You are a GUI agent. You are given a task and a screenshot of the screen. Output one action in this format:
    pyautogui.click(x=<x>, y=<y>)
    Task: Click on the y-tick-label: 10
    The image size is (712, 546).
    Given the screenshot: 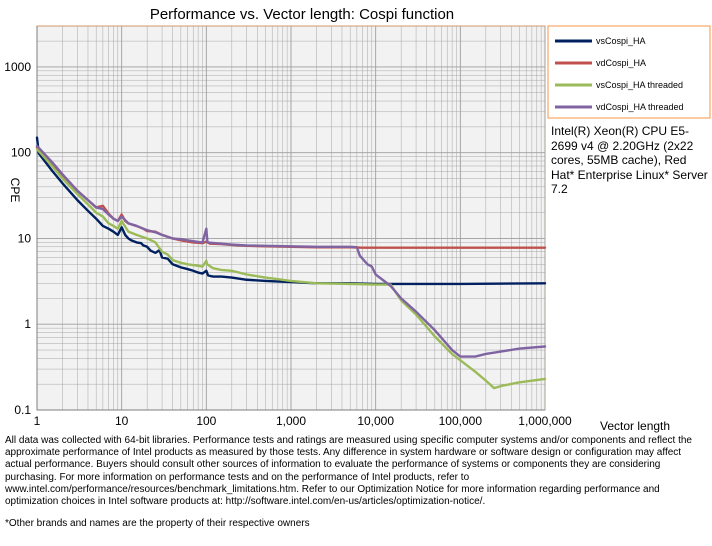 What is the action you would take?
    pyautogui.click(x=25, y=238)
    